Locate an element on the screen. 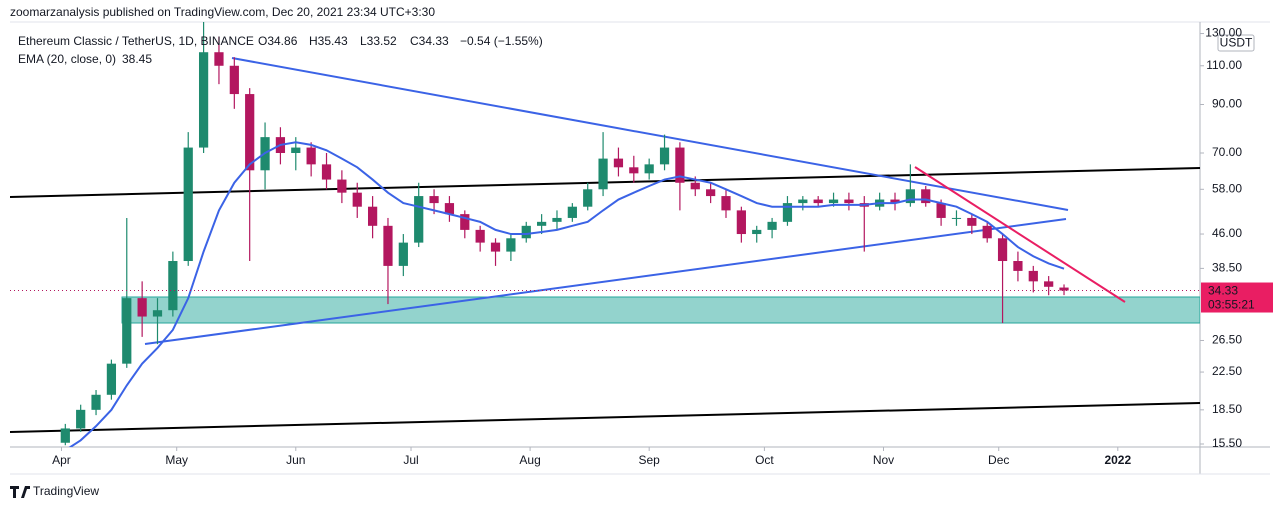 This screenshot has width=1280, height=514. countdown: 03:55:21 is located at coordinates (1231, 305).